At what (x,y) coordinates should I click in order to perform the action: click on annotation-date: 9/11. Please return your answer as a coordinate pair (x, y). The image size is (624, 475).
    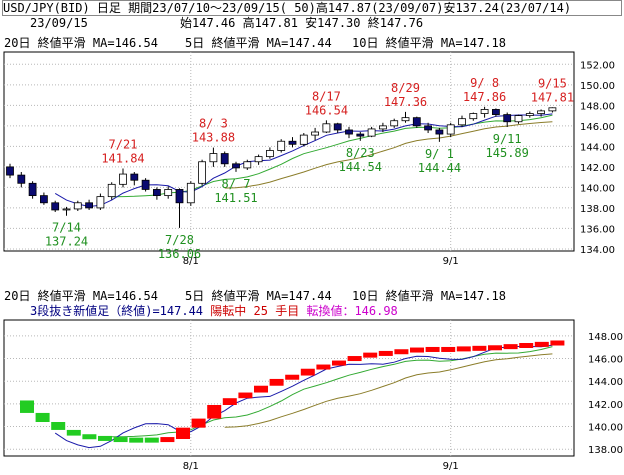
    Looking at the image, I should click on (507, 139).